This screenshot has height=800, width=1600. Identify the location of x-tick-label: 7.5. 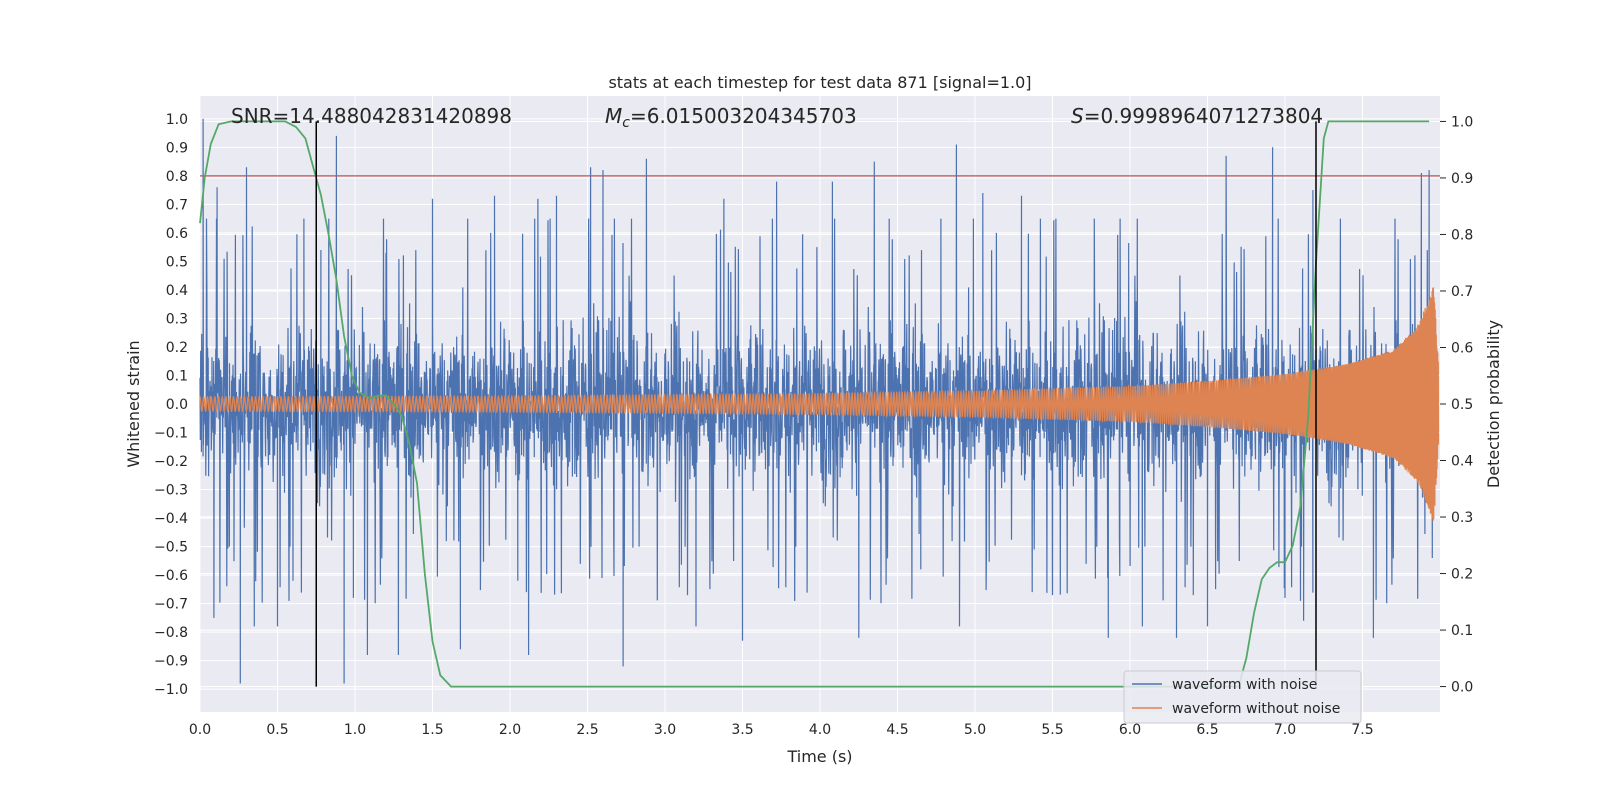
(1362, 730).